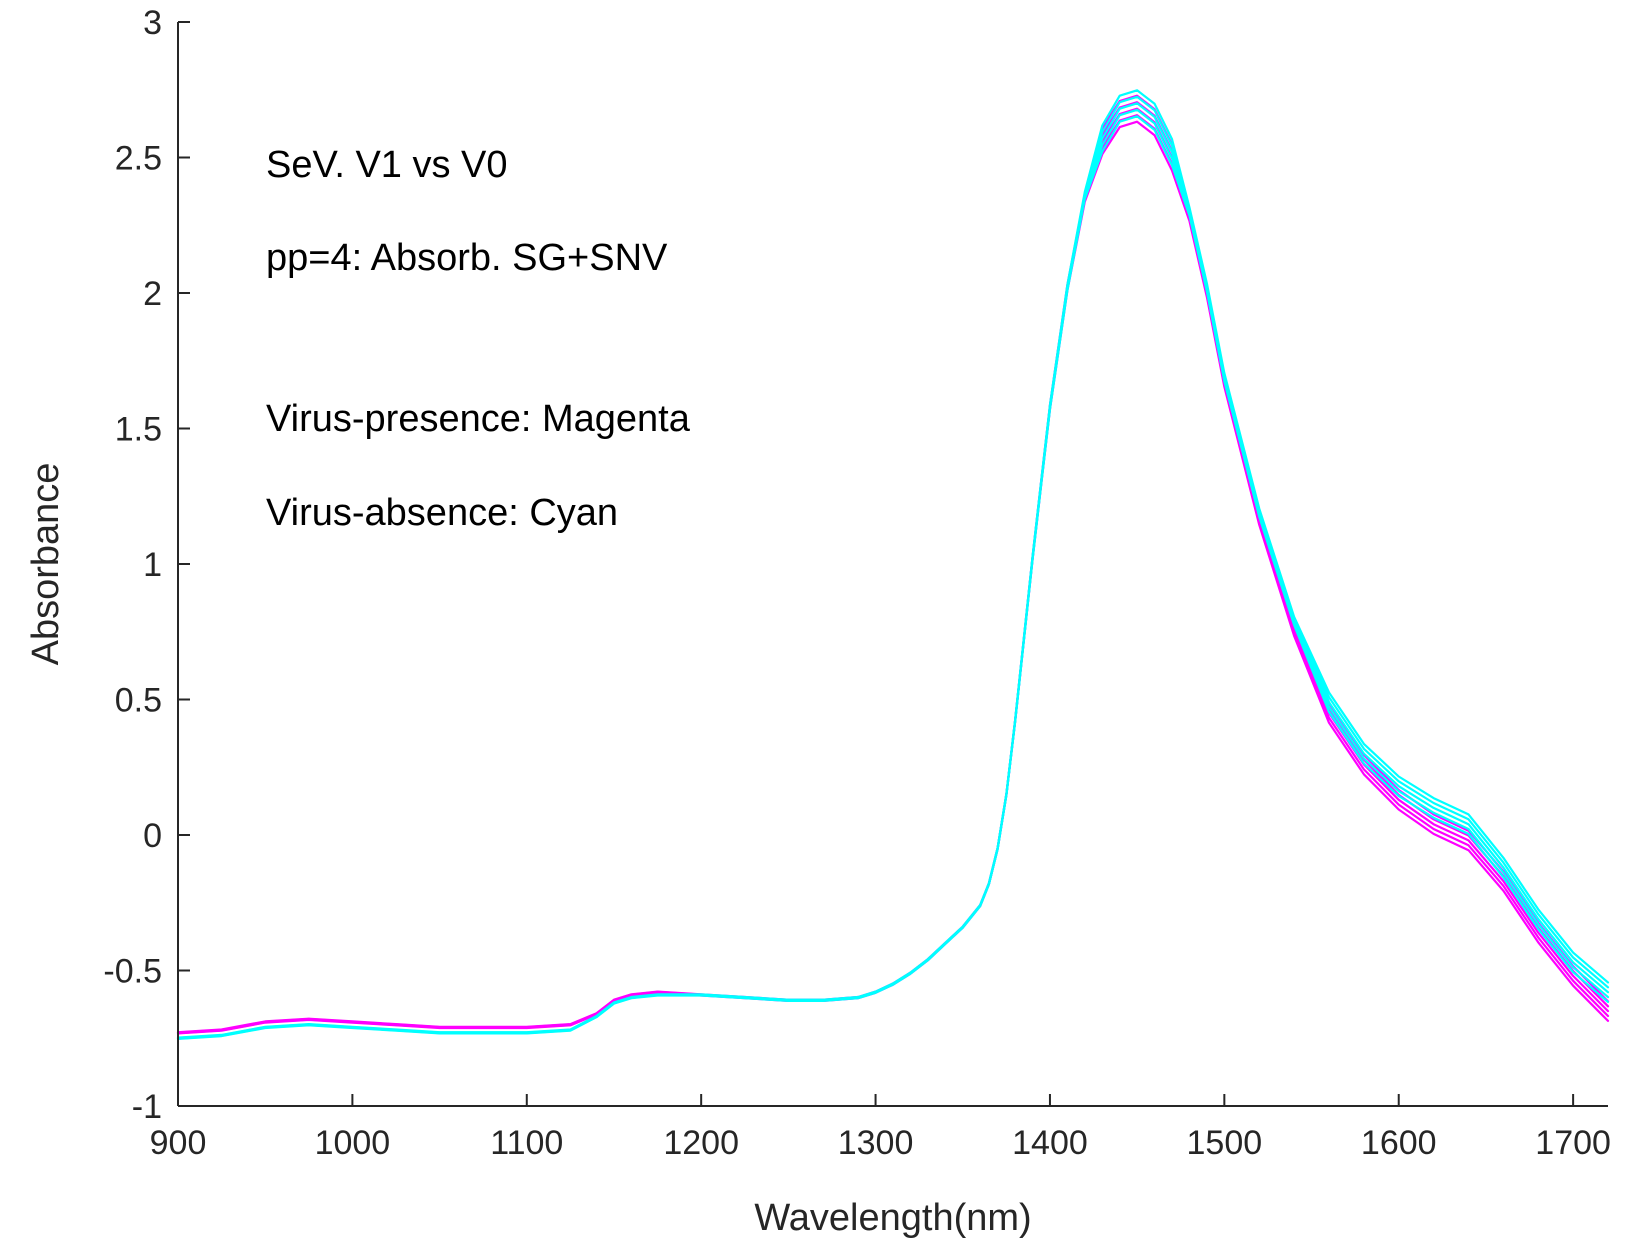 This screenshot has height=1253, width=1630. Describe the element at coordinates (46, 564) in the screenshot. I see `y-axis-title: Absorbance` at that location.